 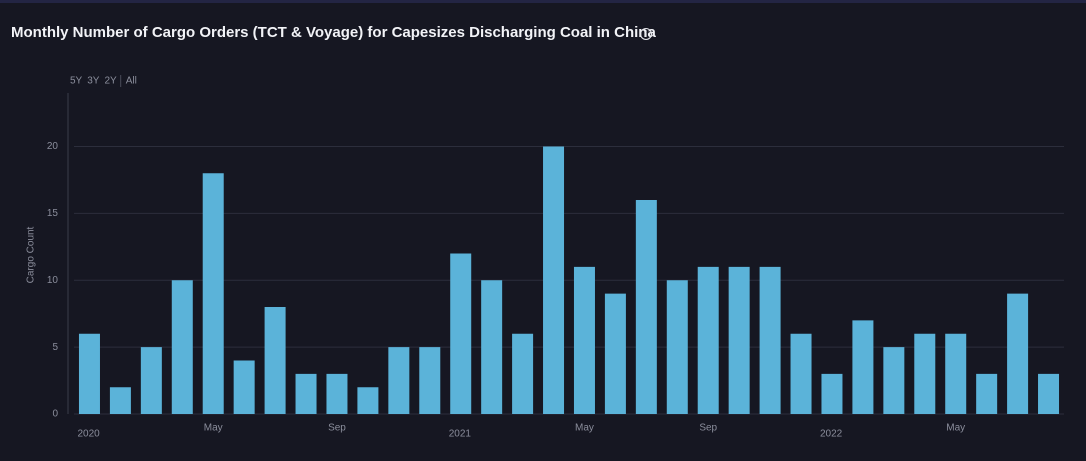 What do you see at coordinates (831, 434) in the screenshot?
I see `x-tick-label: 2022` at bounding box center [831, 434].